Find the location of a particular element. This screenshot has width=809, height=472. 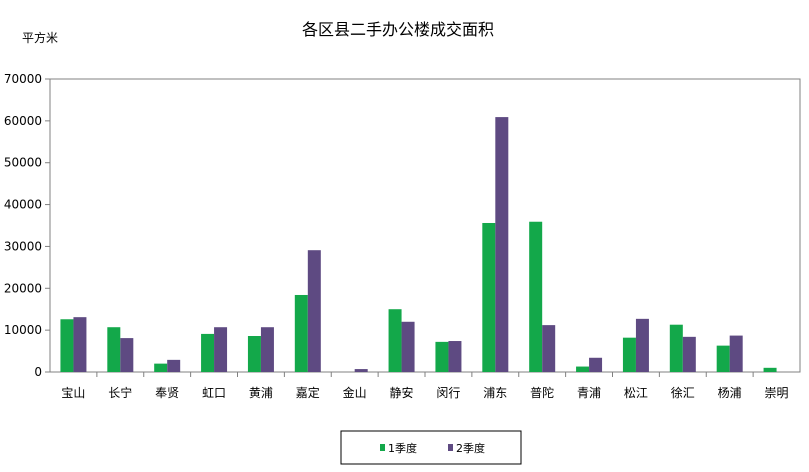

y-axis-unit-label: 平方米 is located at coordinates (40, 37).